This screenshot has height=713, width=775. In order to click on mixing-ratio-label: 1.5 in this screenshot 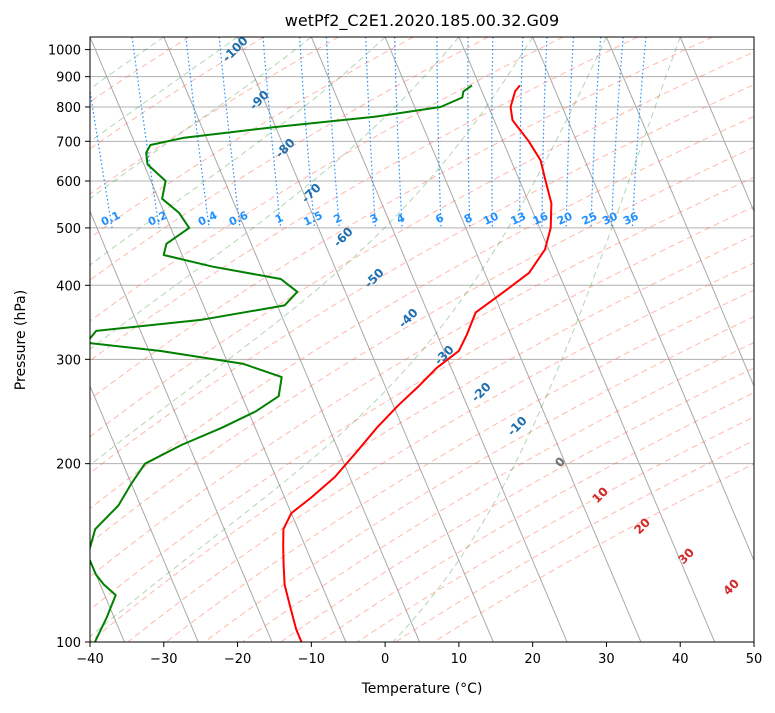, I will do `click(312, 219)`.